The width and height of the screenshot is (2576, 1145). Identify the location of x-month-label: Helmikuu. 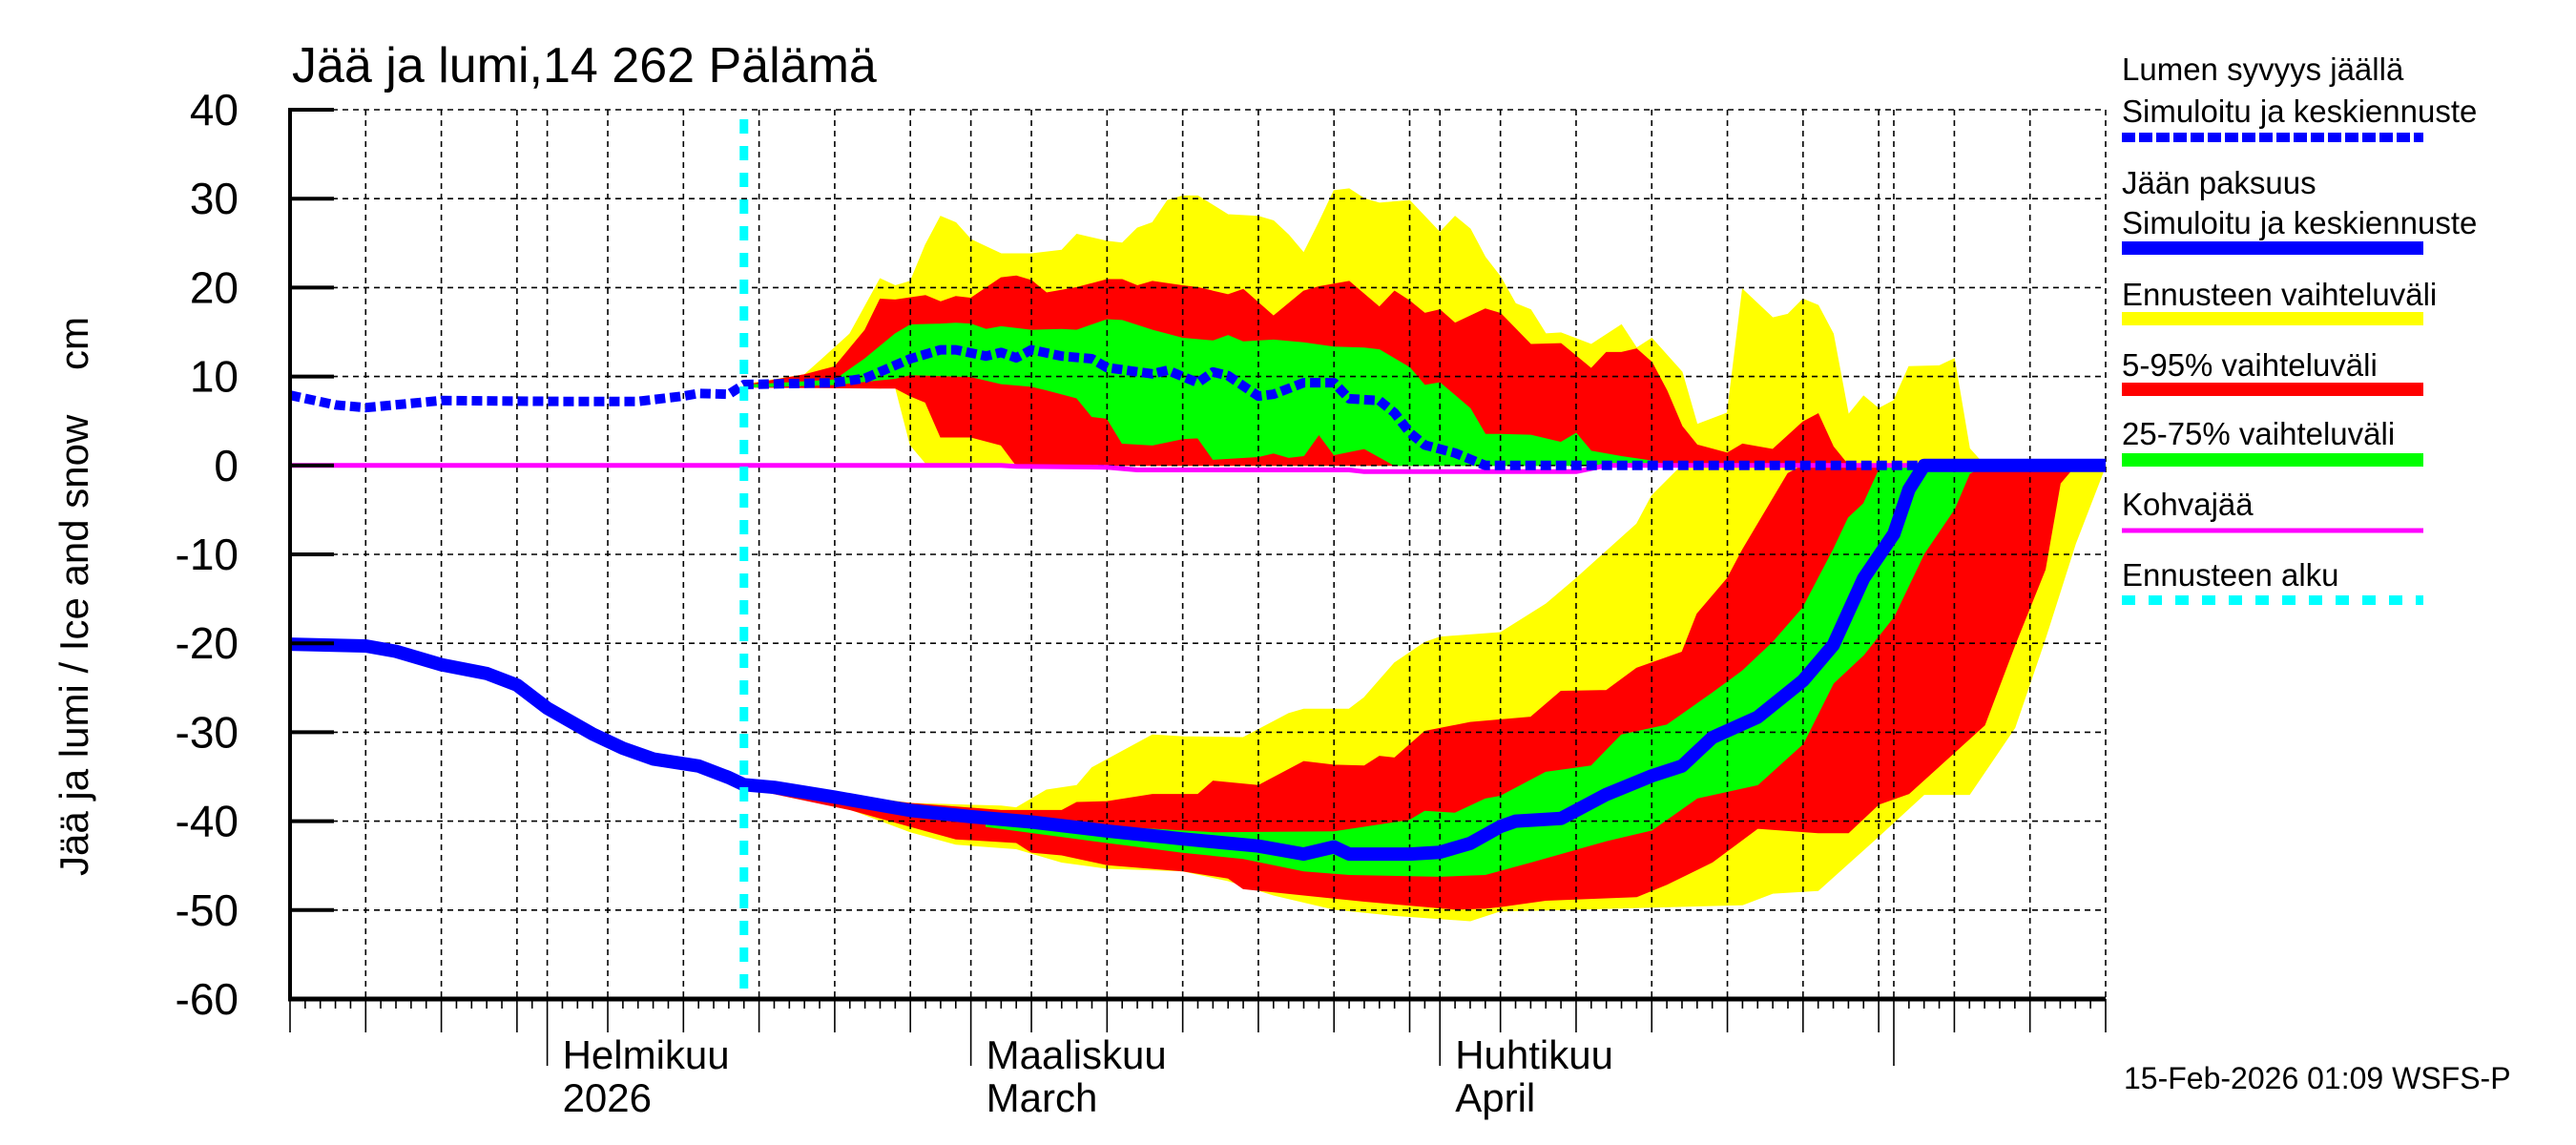
(646, 1055).